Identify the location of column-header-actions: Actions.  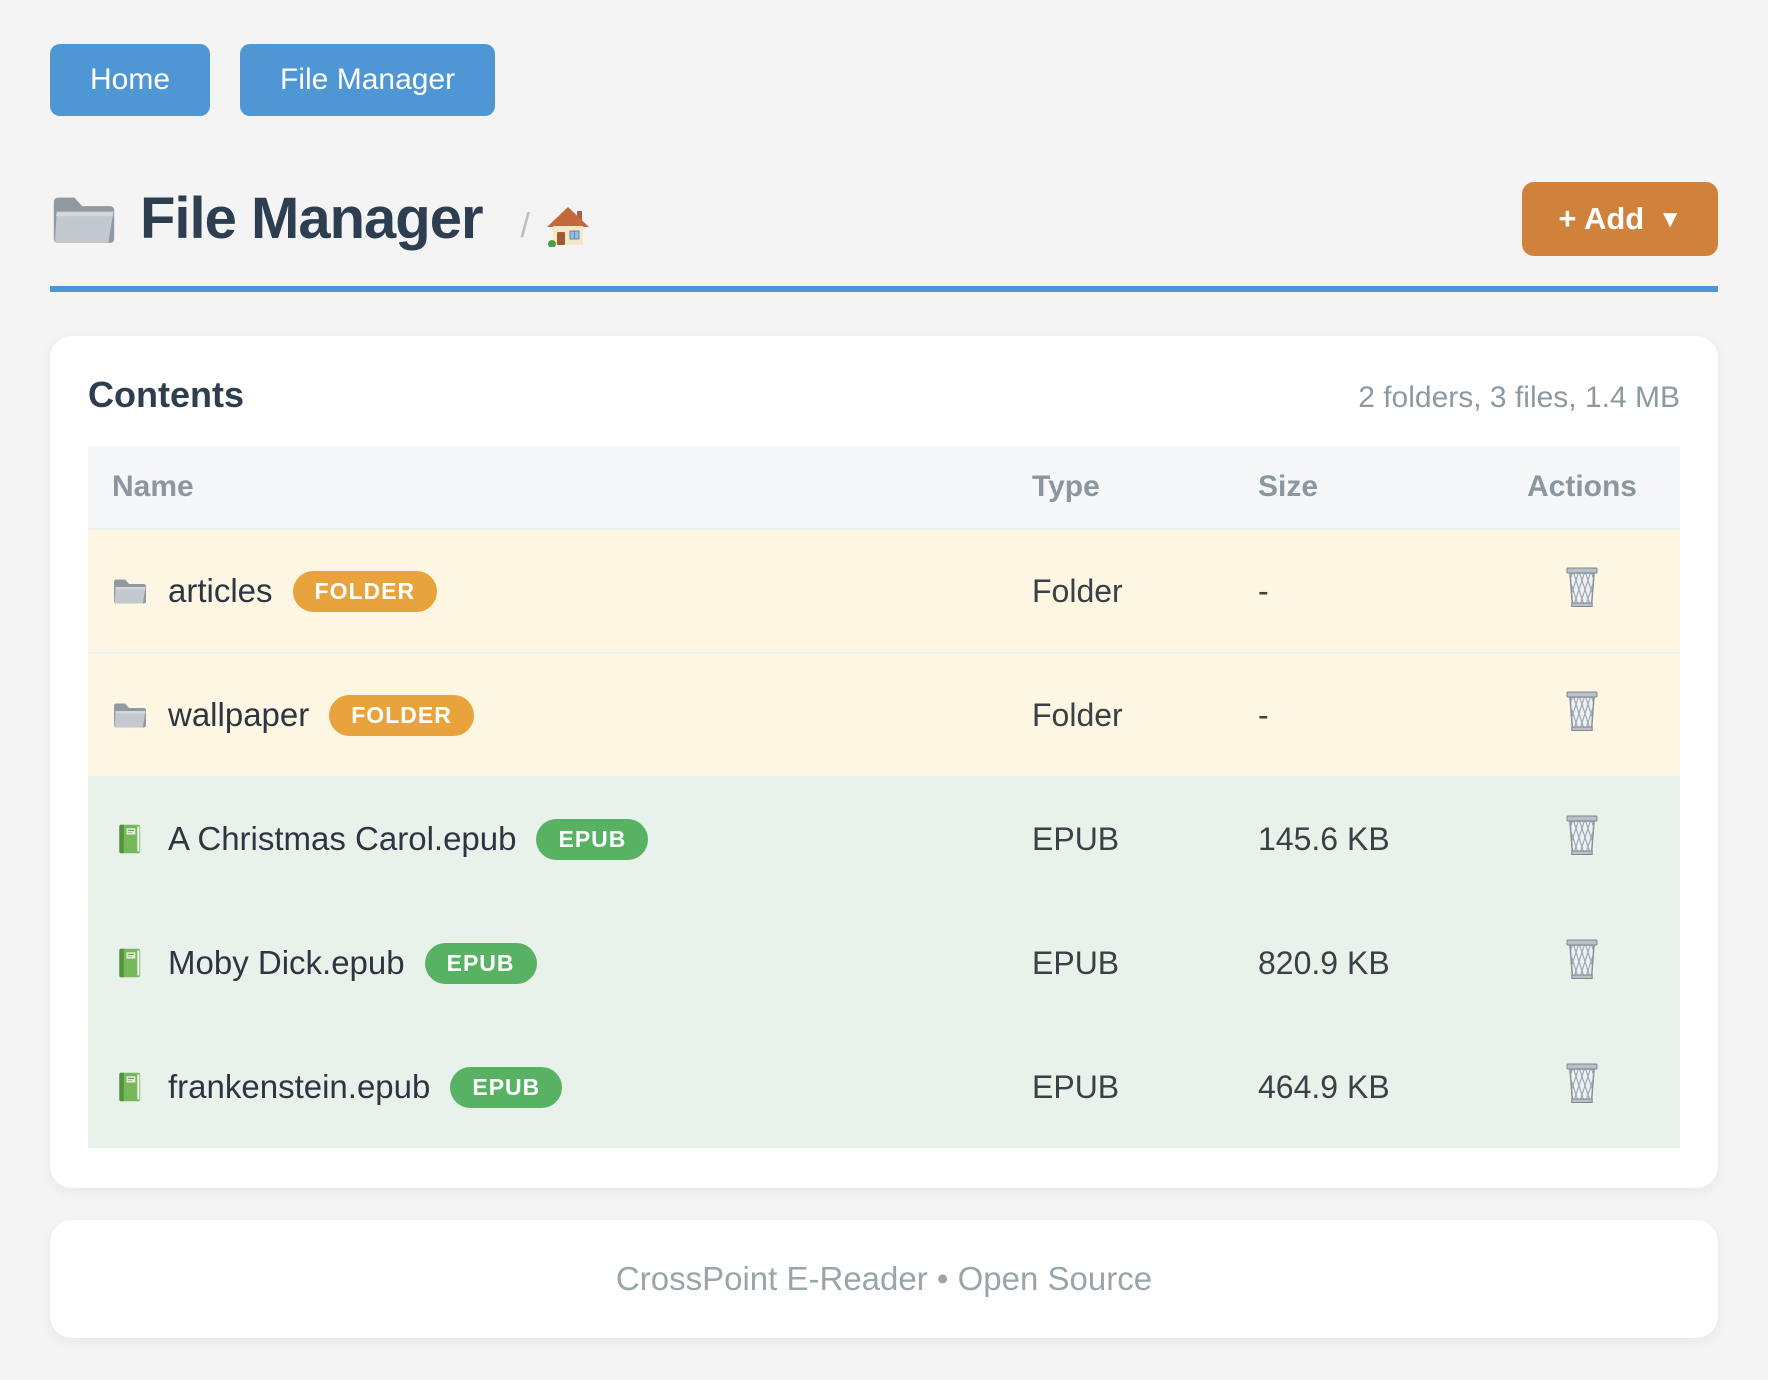
(1582, 487).